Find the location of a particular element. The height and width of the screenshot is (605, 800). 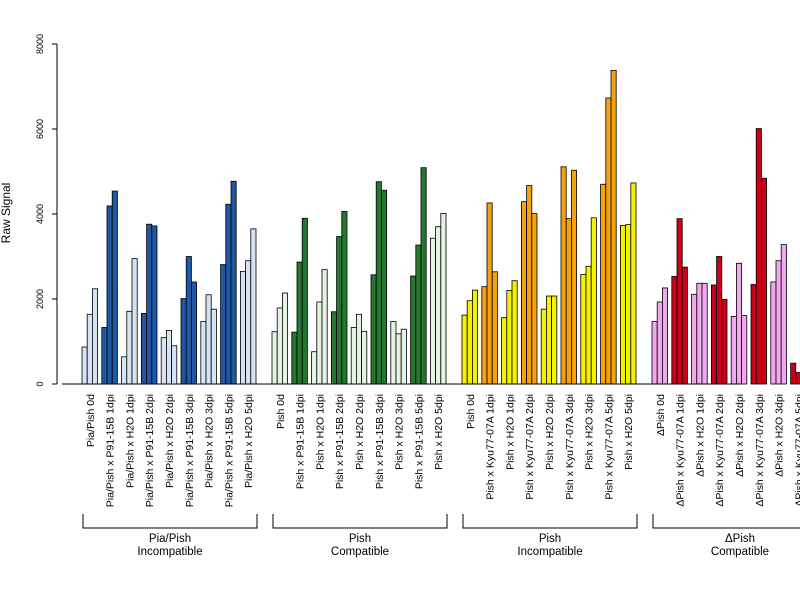

x-tick-label: Pish x Kyu77-07A 1dpi is located at coordinates (491, 447).